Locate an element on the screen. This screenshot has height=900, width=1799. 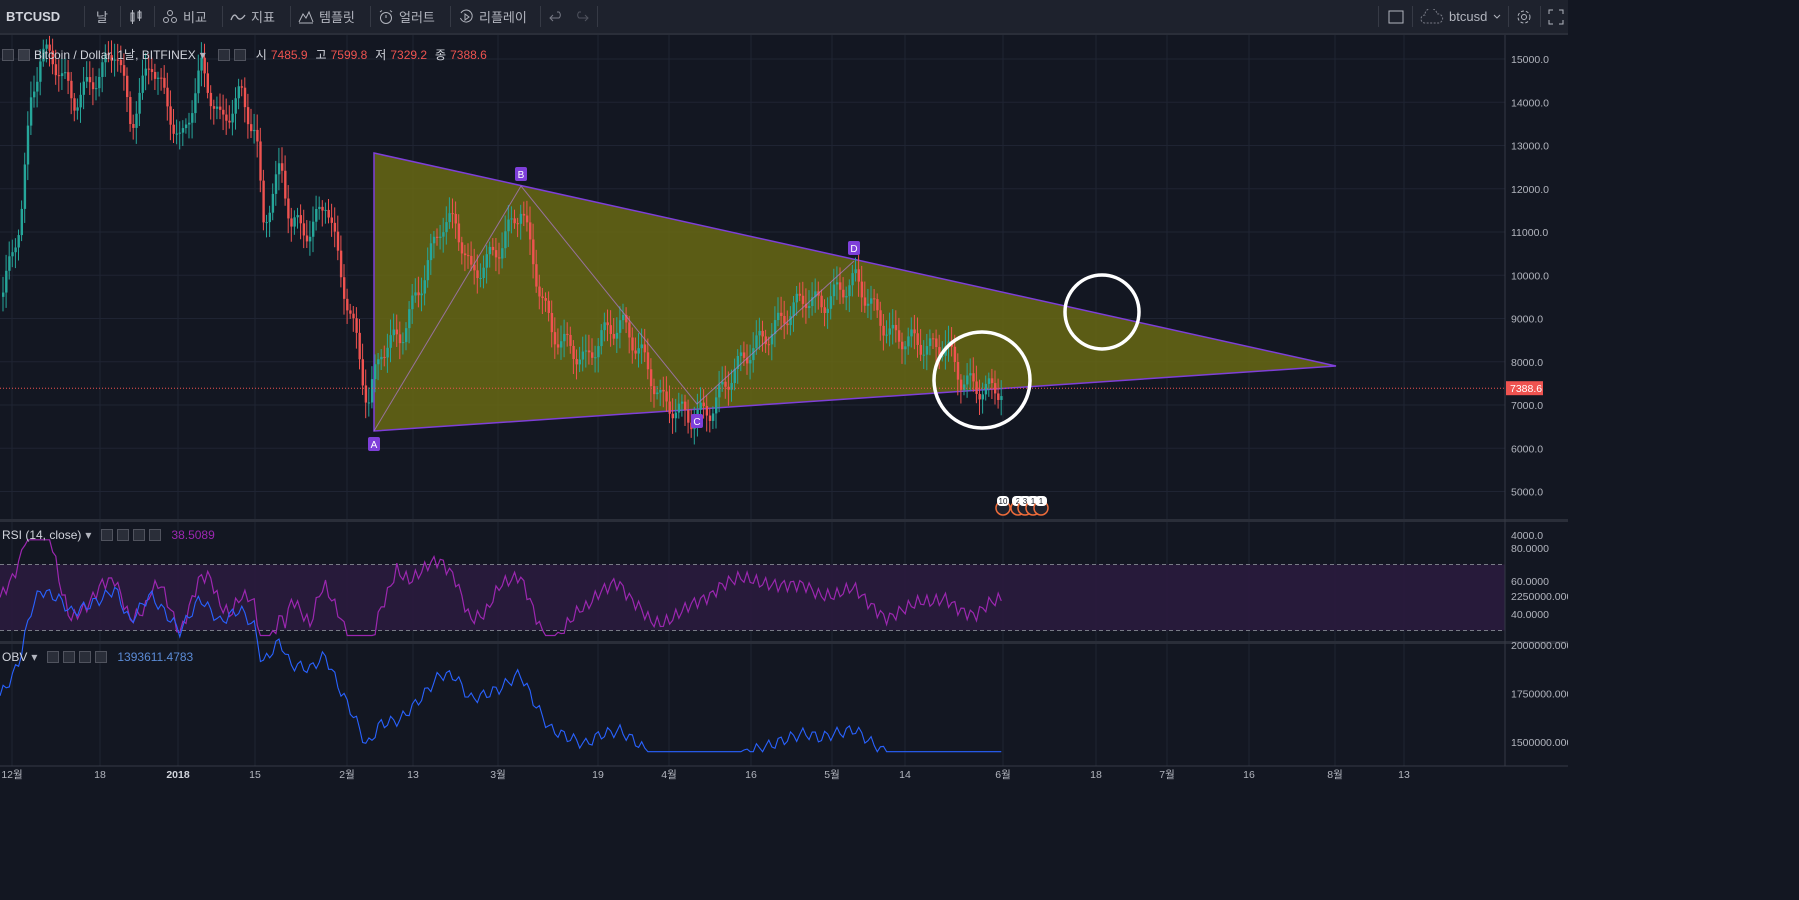
event-badges: 10 2 3 1 1 is located at coordinates (1022, 506).